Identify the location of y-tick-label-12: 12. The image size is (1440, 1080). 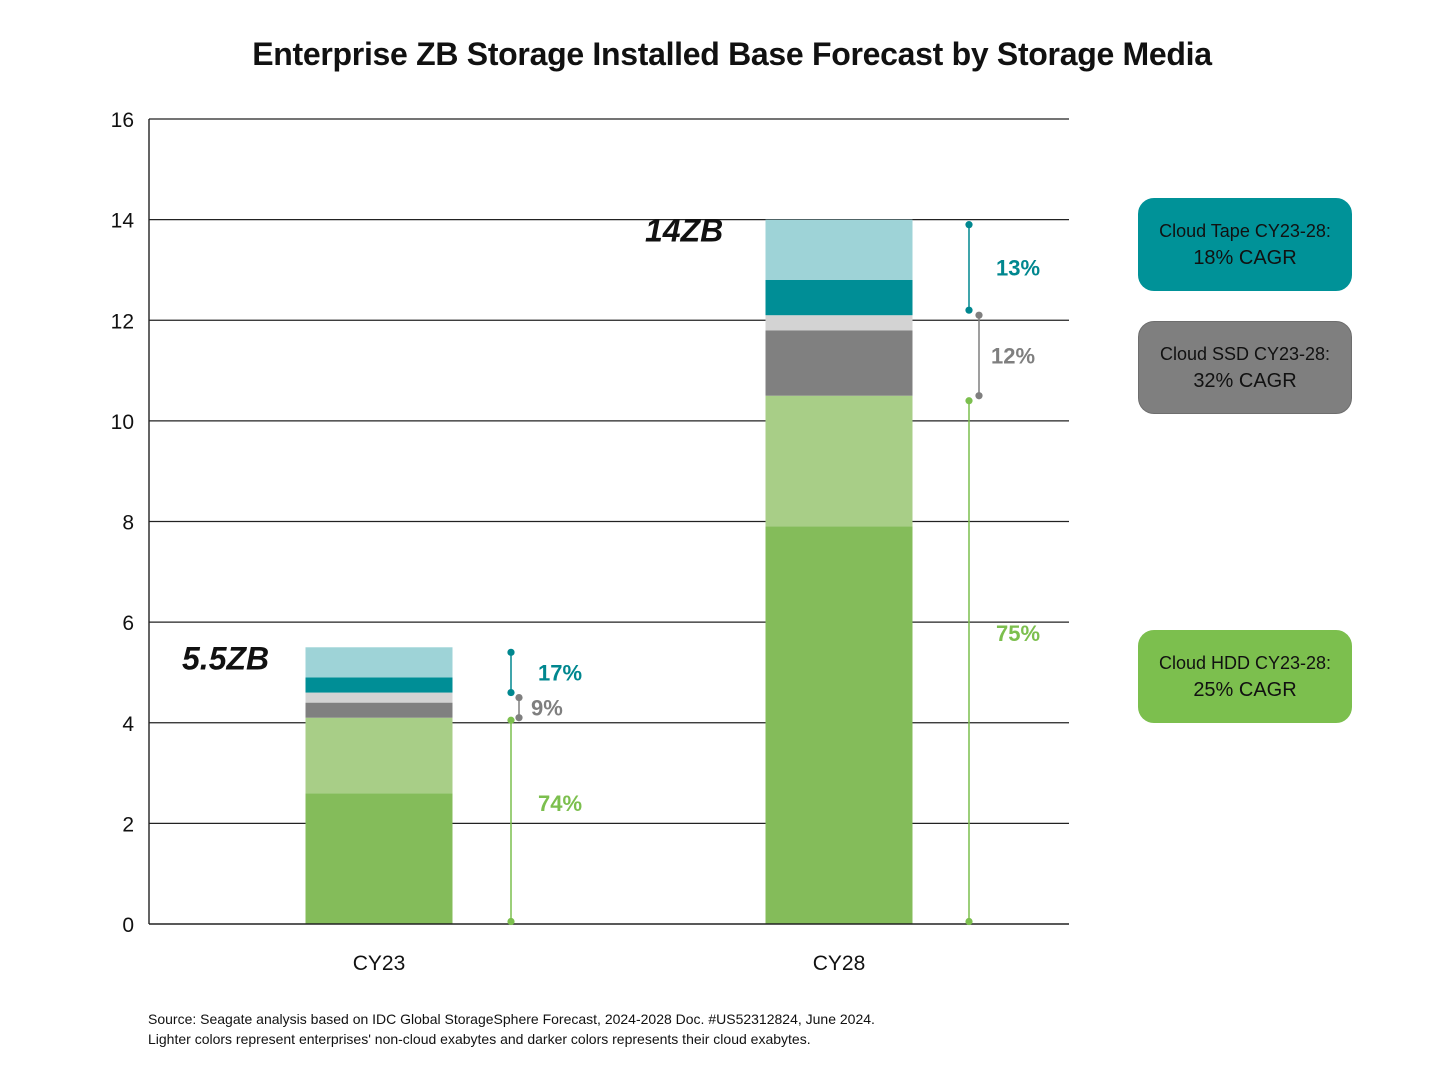
(122, 321).